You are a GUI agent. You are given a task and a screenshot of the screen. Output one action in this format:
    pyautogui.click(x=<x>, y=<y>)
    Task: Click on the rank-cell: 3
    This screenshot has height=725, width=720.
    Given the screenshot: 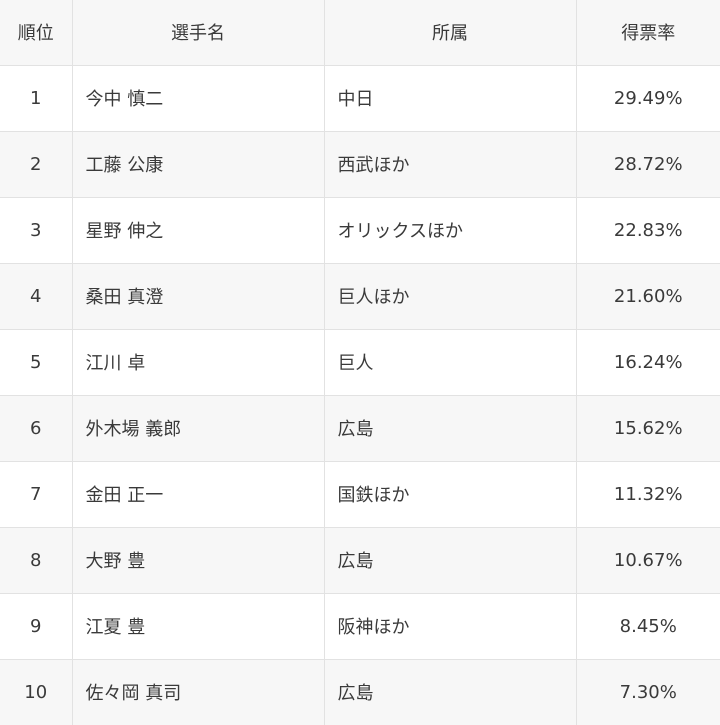 What is the action you would take?
    pyautogui.click(x=36, y=230)
    